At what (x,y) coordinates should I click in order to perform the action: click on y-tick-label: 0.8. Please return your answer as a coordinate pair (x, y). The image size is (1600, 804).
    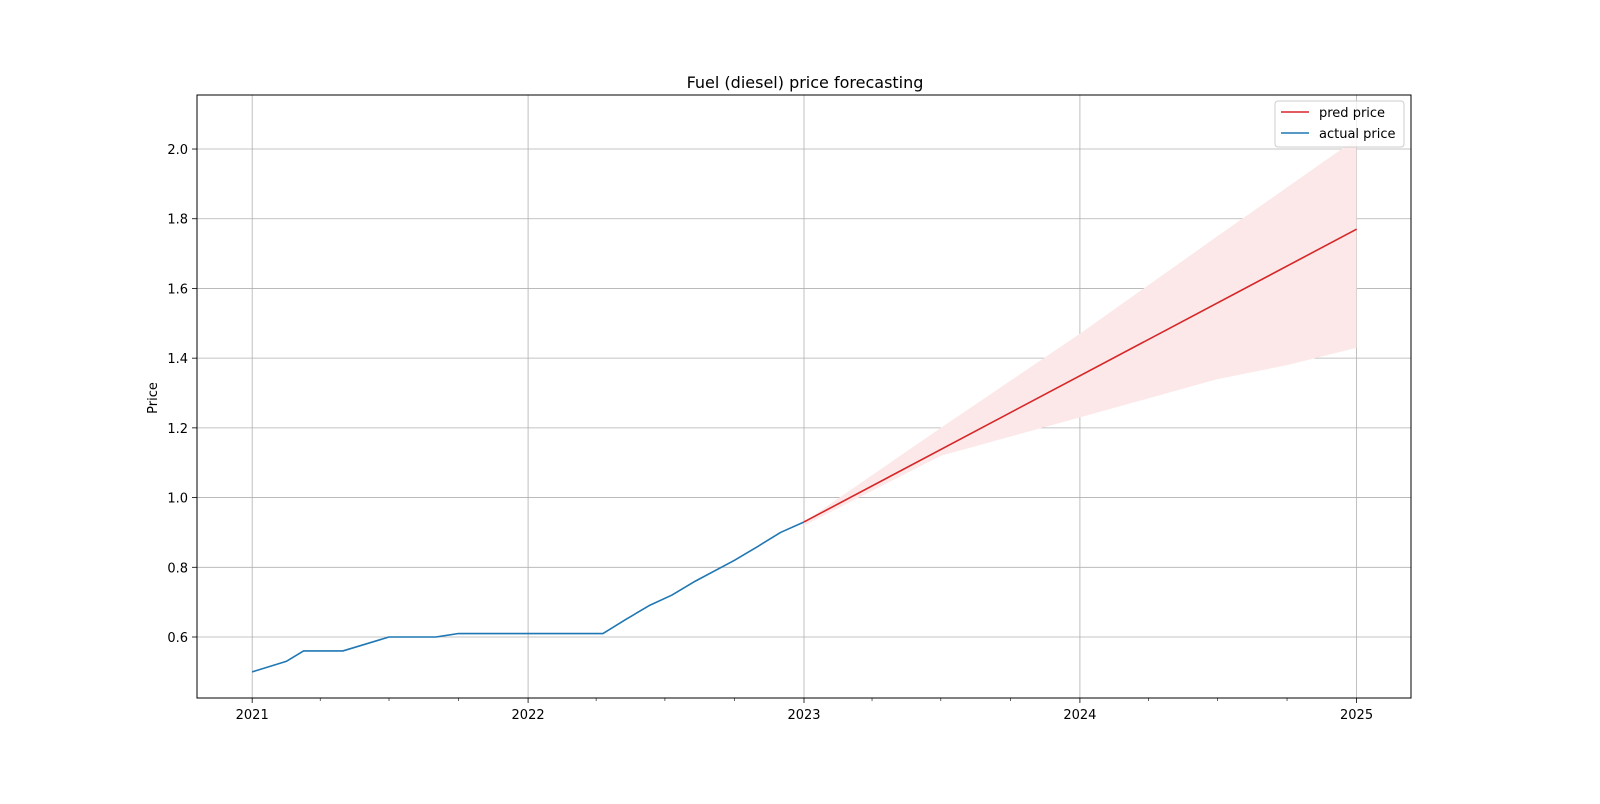
    Looking at the image, I should click on (177, 568).